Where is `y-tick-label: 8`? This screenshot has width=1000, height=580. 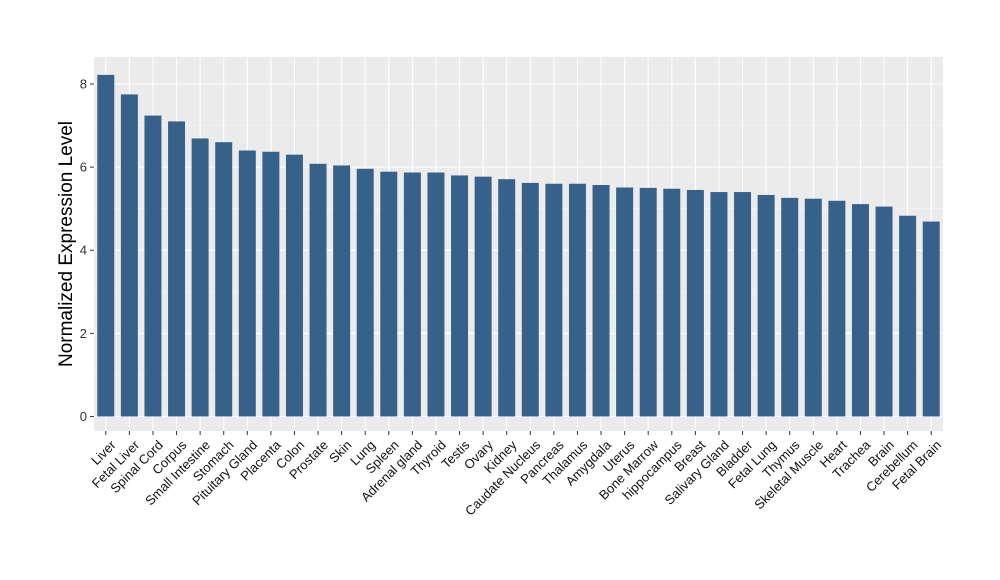
y-tick-label: 8 is located at coordinates (83, 84).